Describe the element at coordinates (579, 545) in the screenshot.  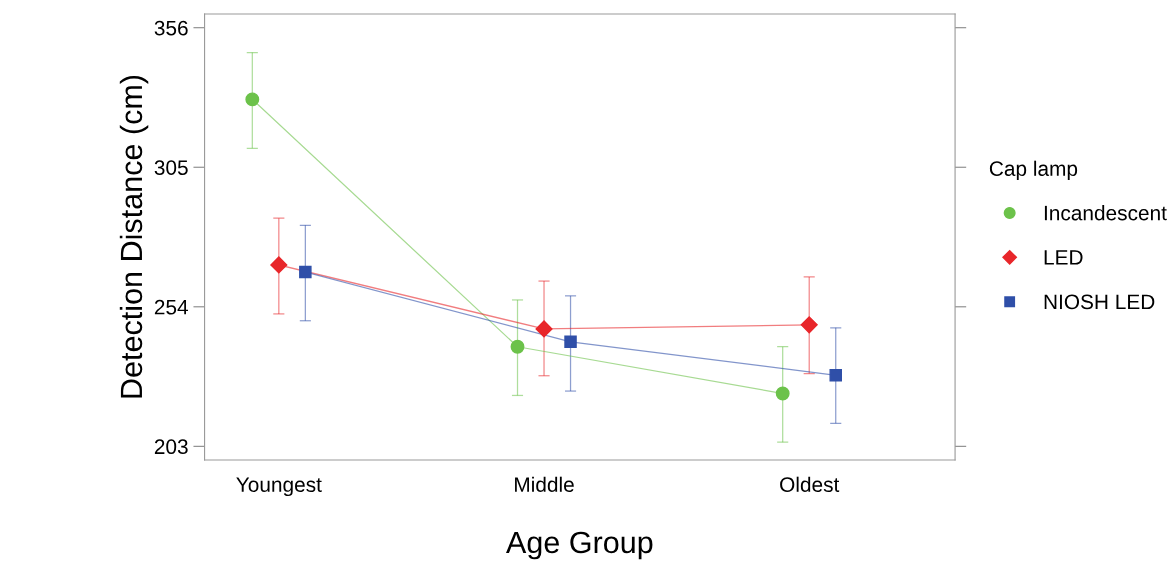
I see `x-axis-title: Age Group` at that location.